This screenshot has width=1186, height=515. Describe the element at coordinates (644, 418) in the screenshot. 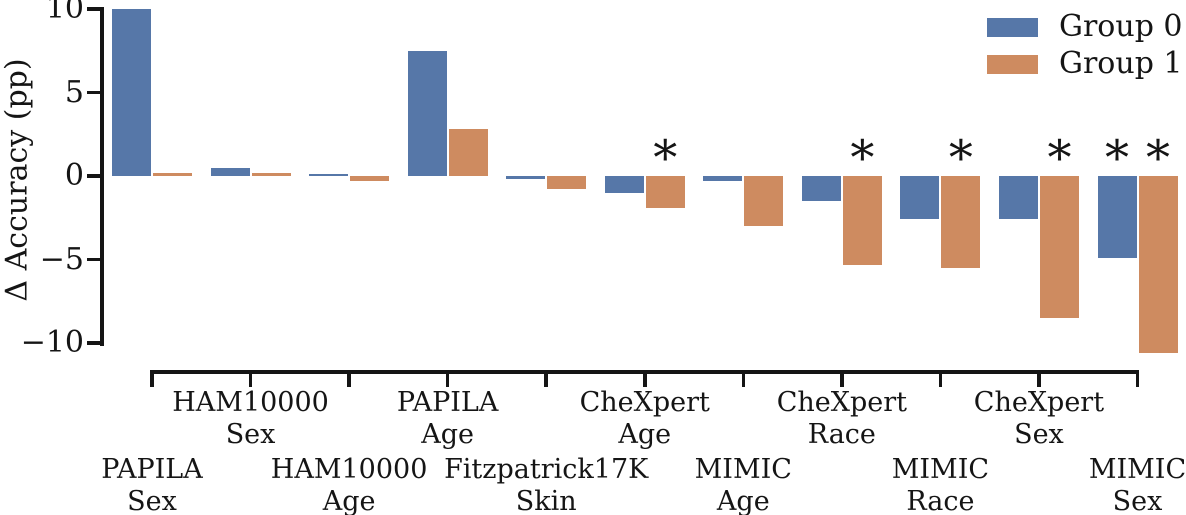

I see `x-category-label-chexpert-age: CheXpert Age` at that location.